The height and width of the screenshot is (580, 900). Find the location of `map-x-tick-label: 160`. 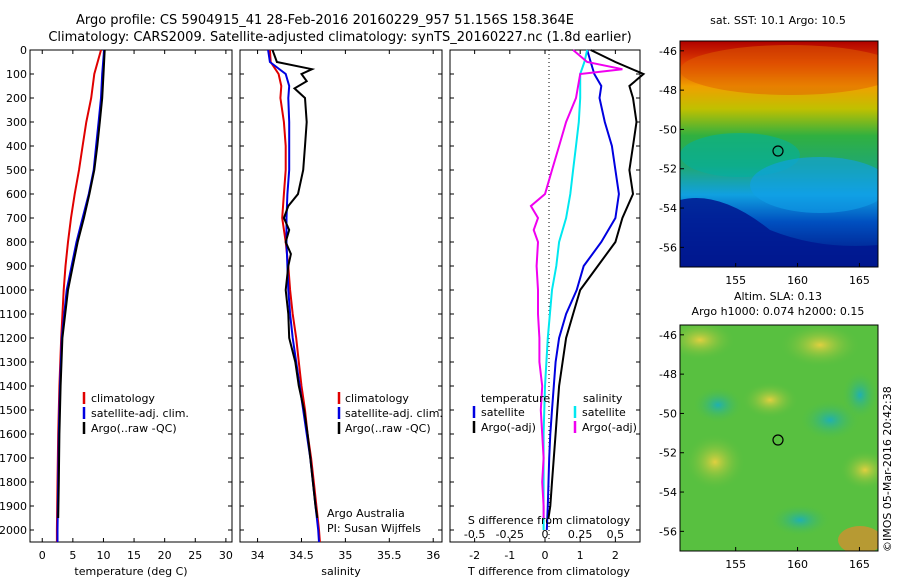

map-x-tick-label: 160 is located at coordinates (797, 280).